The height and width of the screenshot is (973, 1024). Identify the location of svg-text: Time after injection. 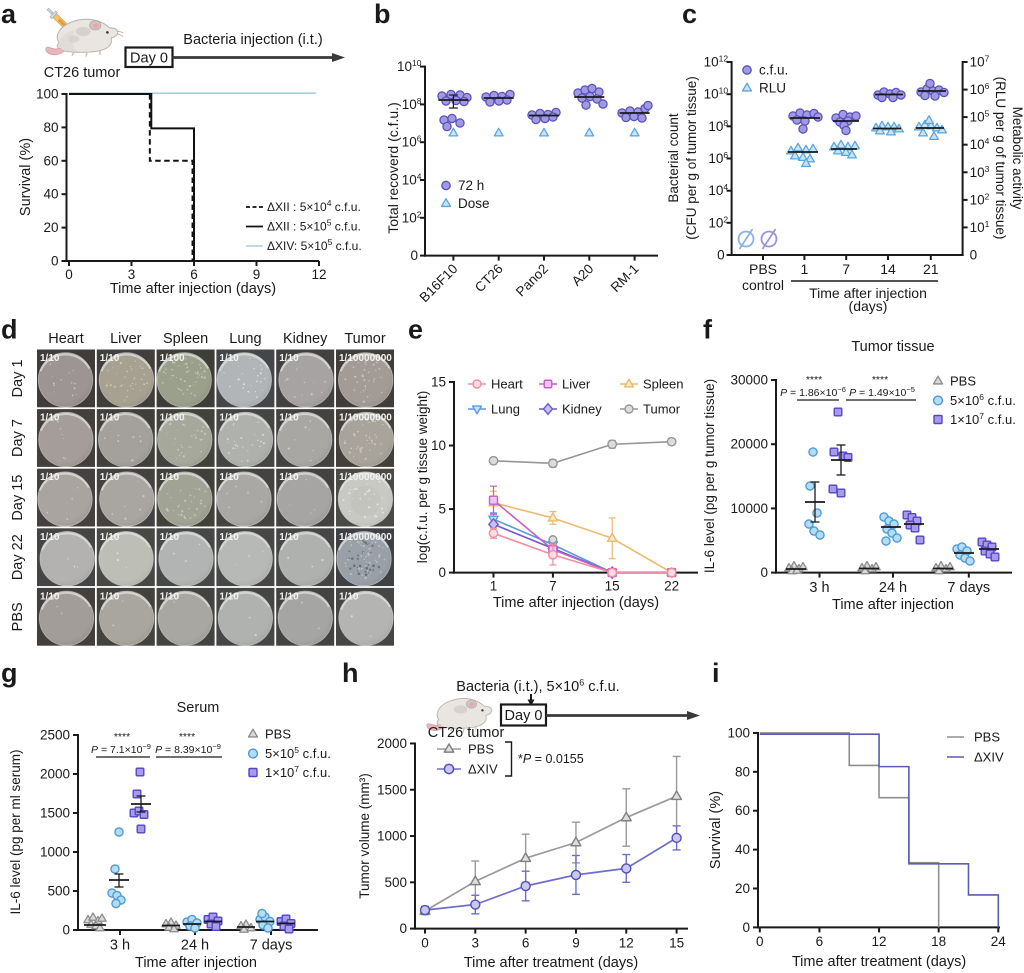
(196, 963).